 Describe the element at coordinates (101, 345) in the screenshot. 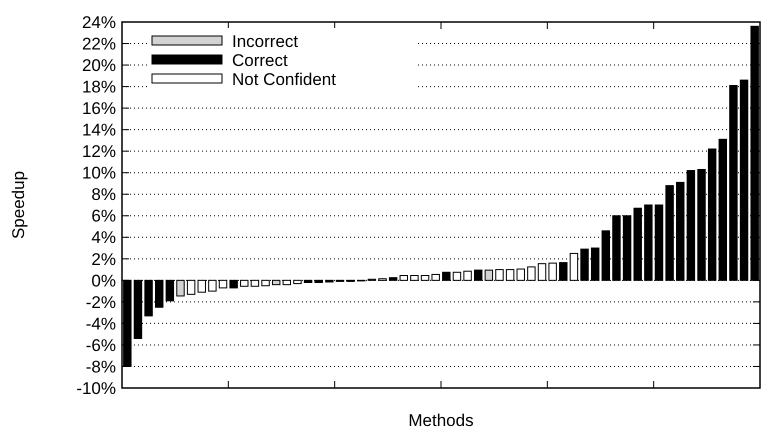

I see `y-tick-label: -6%` at that location.